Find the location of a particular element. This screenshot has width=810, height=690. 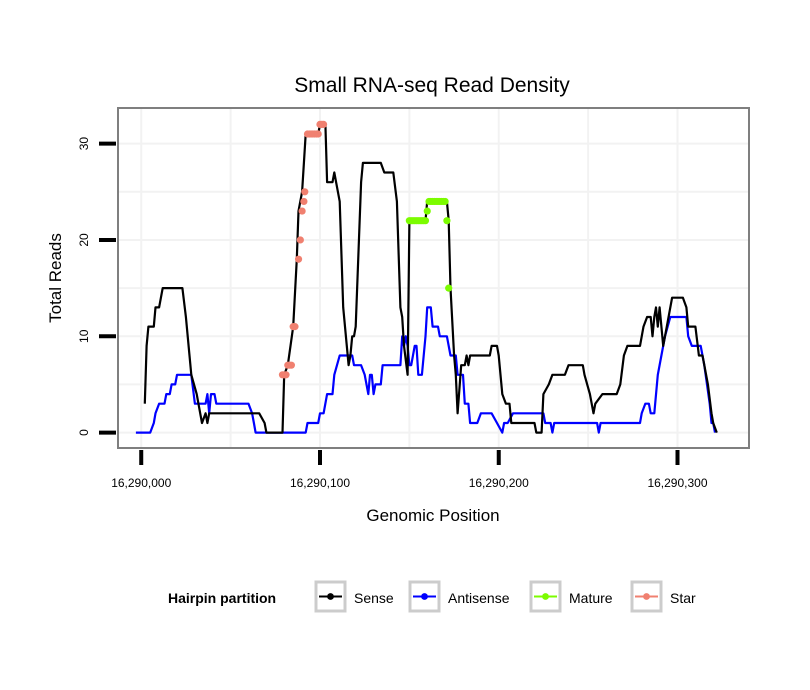

legend-label-sense: Sense is located at coordinates (374, 598).